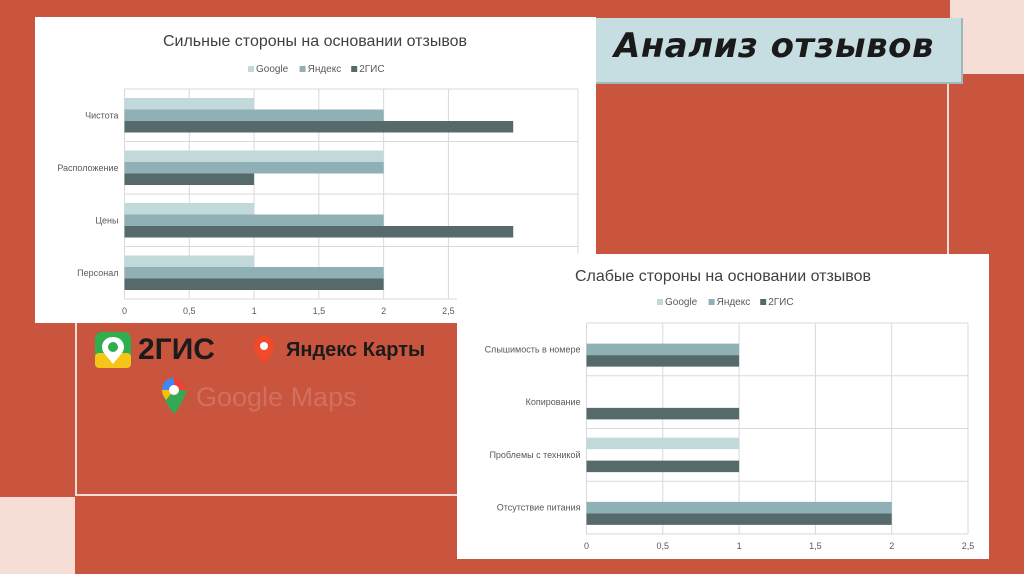 Image resolution: width=1024 pixels, height=574 pixels. I want to click on chart1-category-label-4: Персонал, so click(97, 273).